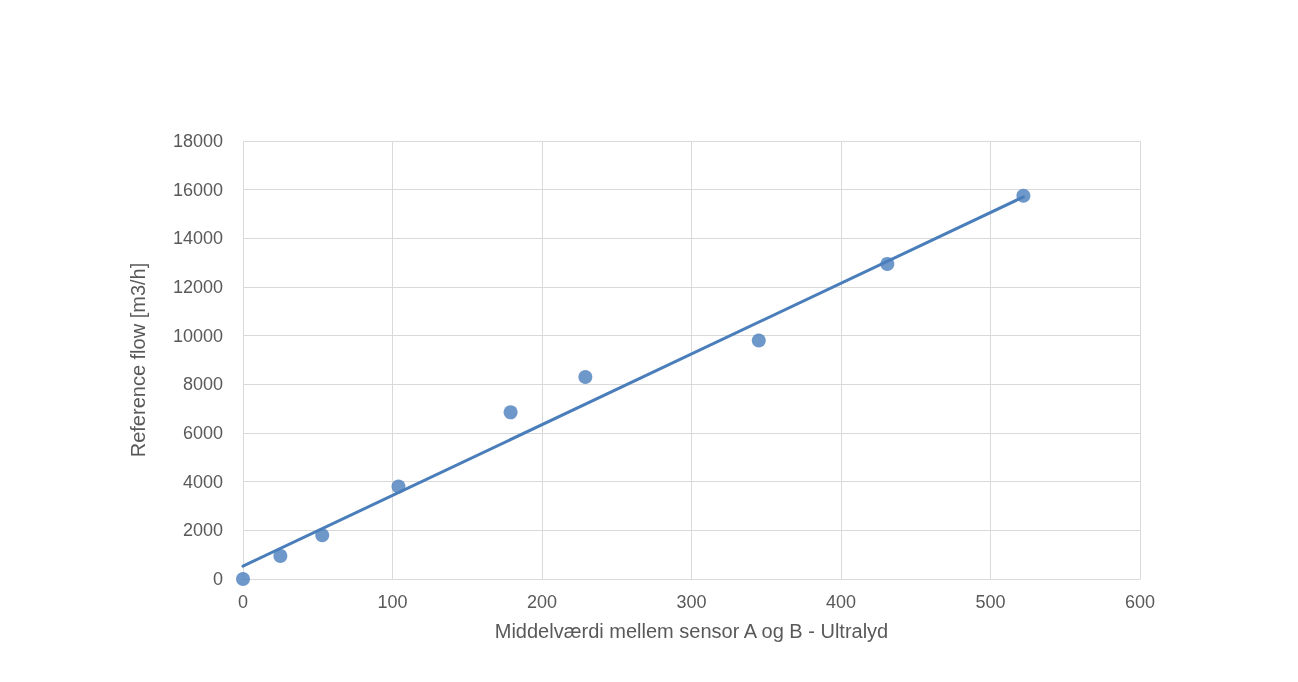  What do you see at coordinates (197, 335) in the screenshot?
I see `y-tick-label: 10000` at bounding box center [197, 335].